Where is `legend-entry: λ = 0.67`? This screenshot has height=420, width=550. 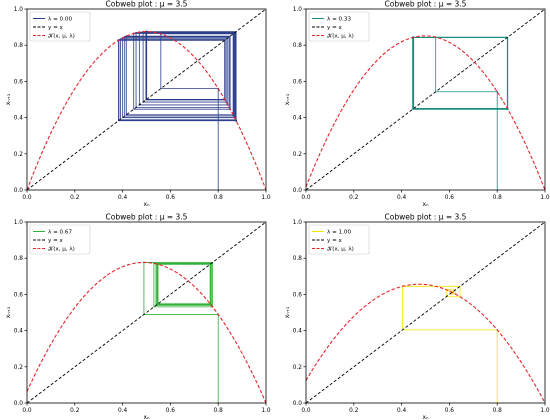 legend-entry: λ = 0.67 is located at coordinates (60, 233).